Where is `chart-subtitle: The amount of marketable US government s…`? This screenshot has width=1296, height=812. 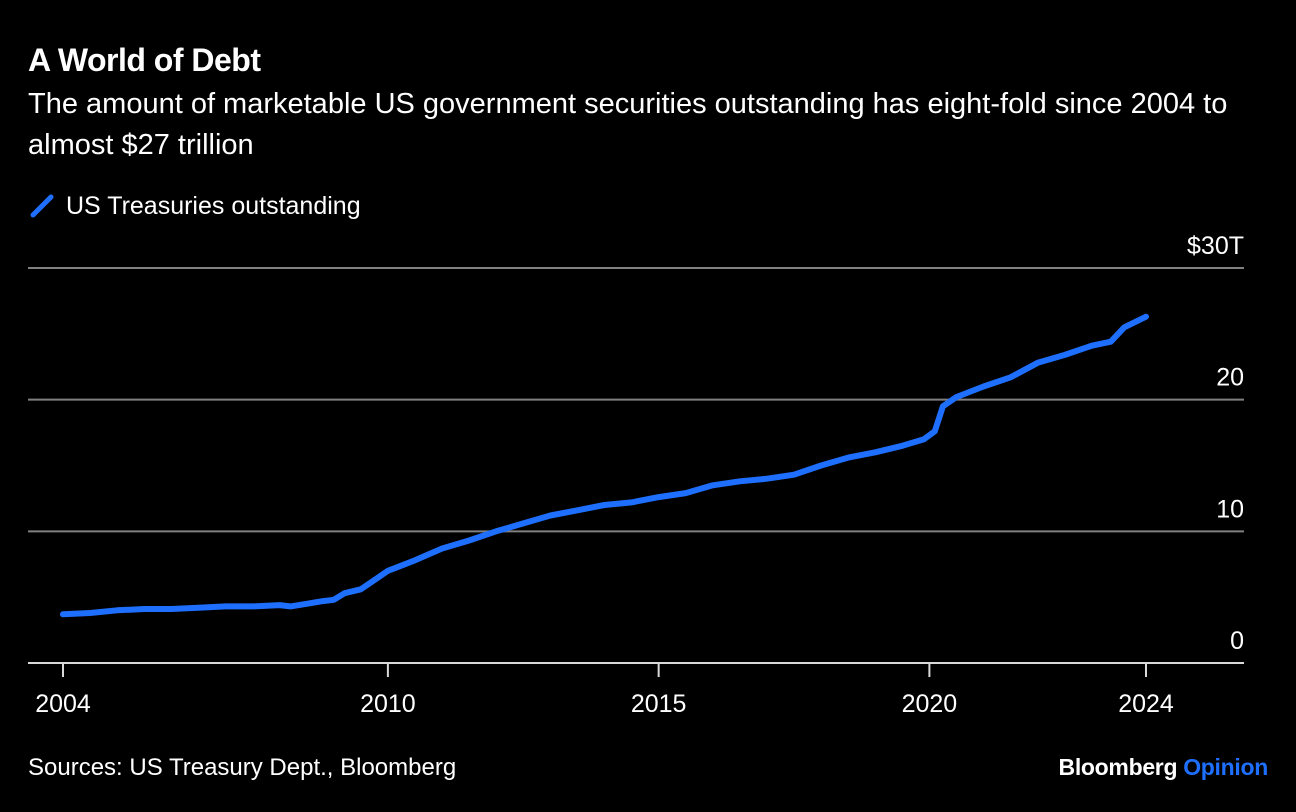 chart-subtitle: The amount of marketable US government s… is located at coordinates (628, 124).